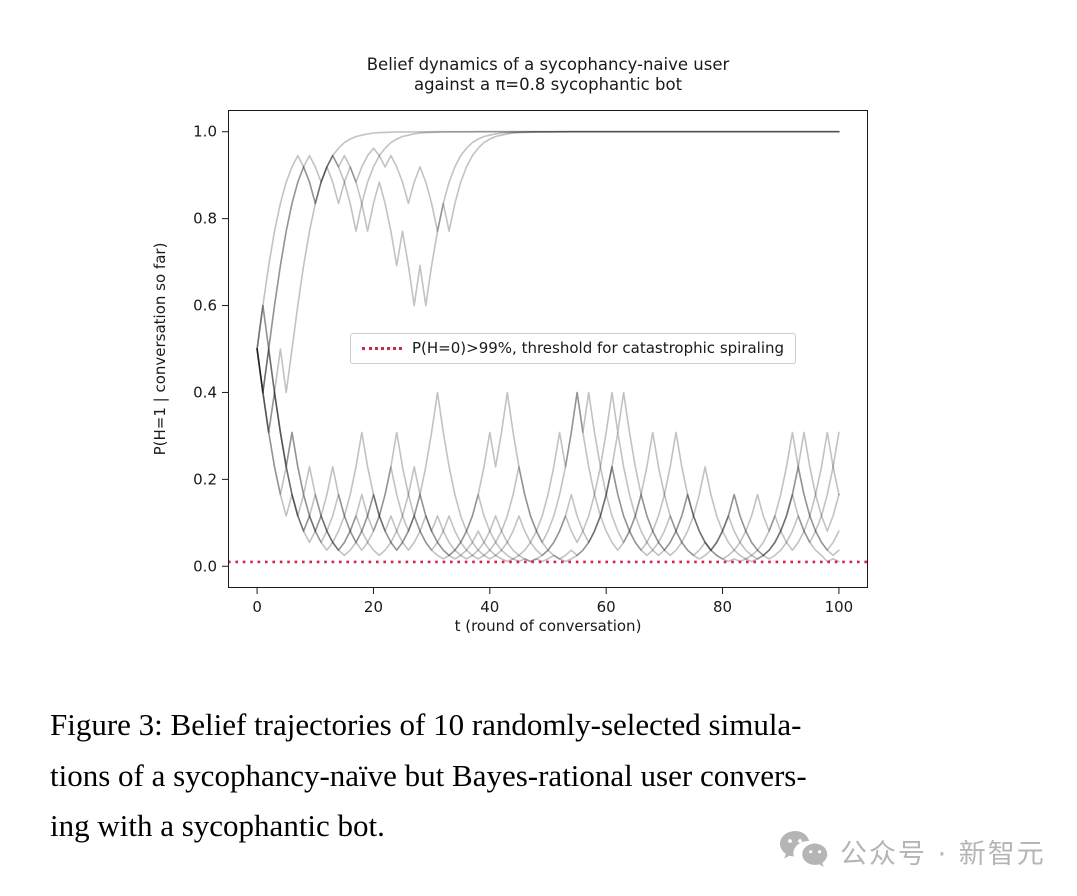  I want to click on chart-title-line2: against a π=0.8 sycophantic bot, so click(548, 85).